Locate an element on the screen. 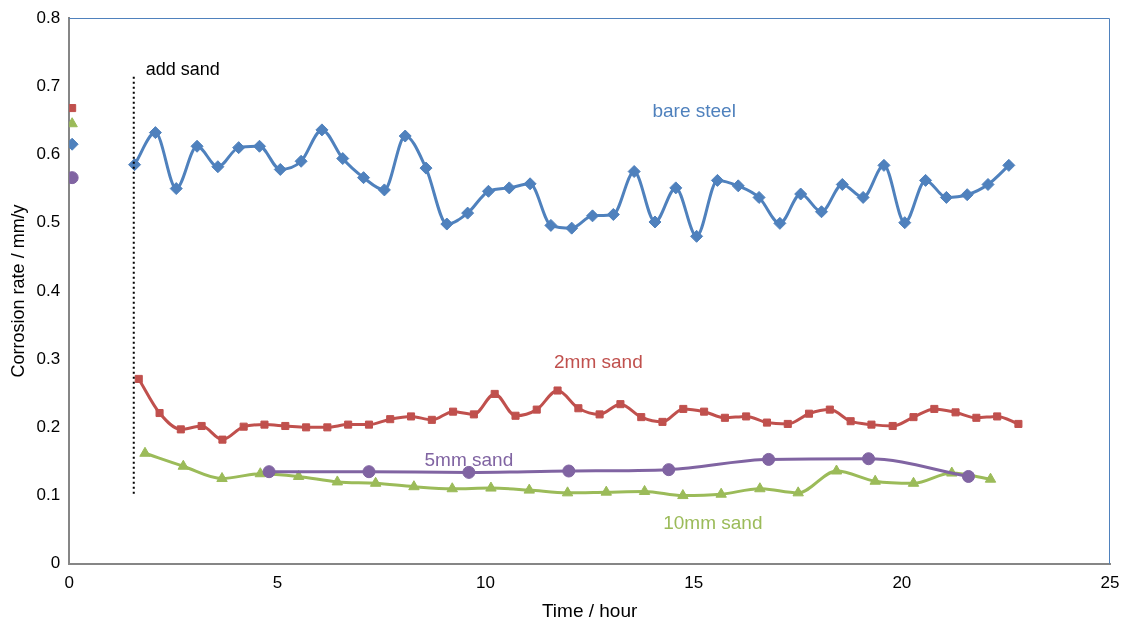  y-tick-label: 0.1 is located at coordinates (48, 495).